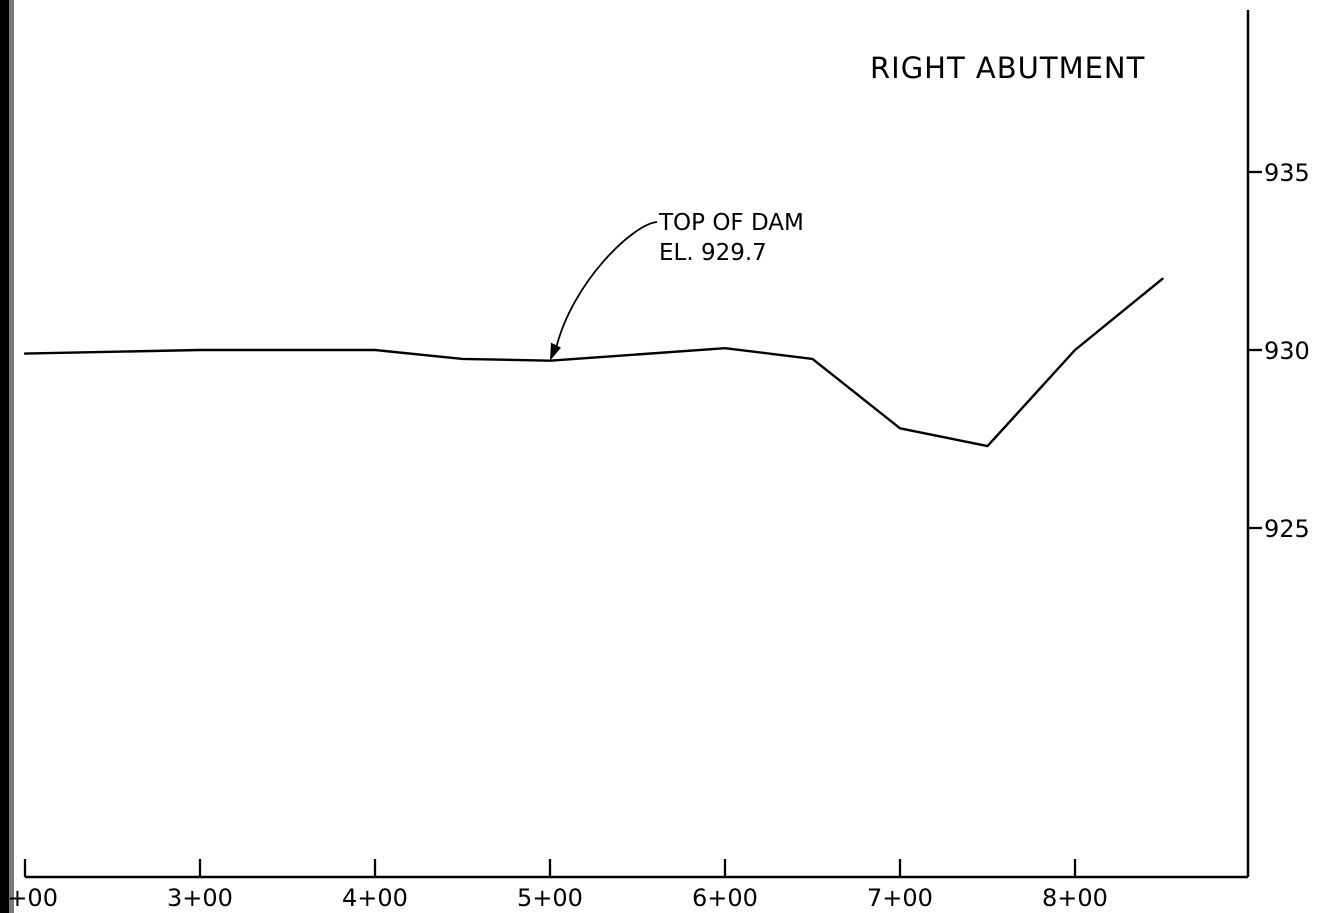  I want to click on x-tick-label: 6+00, so click(725, 898).